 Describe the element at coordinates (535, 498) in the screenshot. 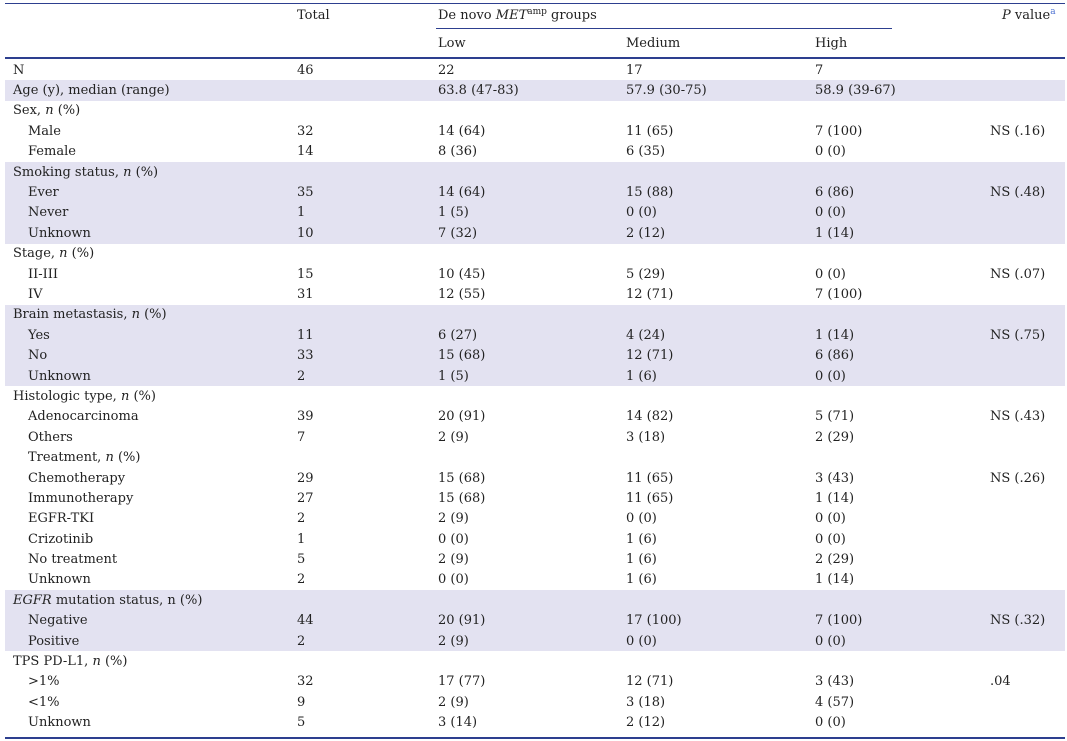

I see `table-row: Immunotherapy 27 15 (68) 11 (65) 1 (14)` at that location.